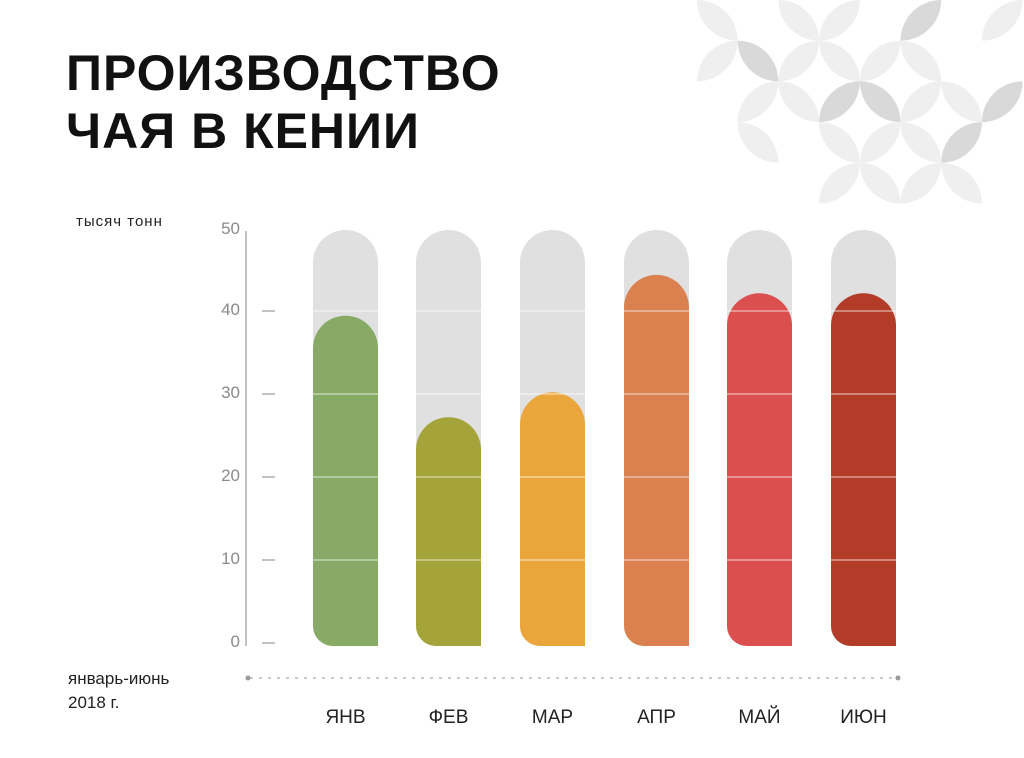 The width and height of the screenshot is (1024, 758). I want to click on x-tick-label: МАЙ, so click(759, 717).